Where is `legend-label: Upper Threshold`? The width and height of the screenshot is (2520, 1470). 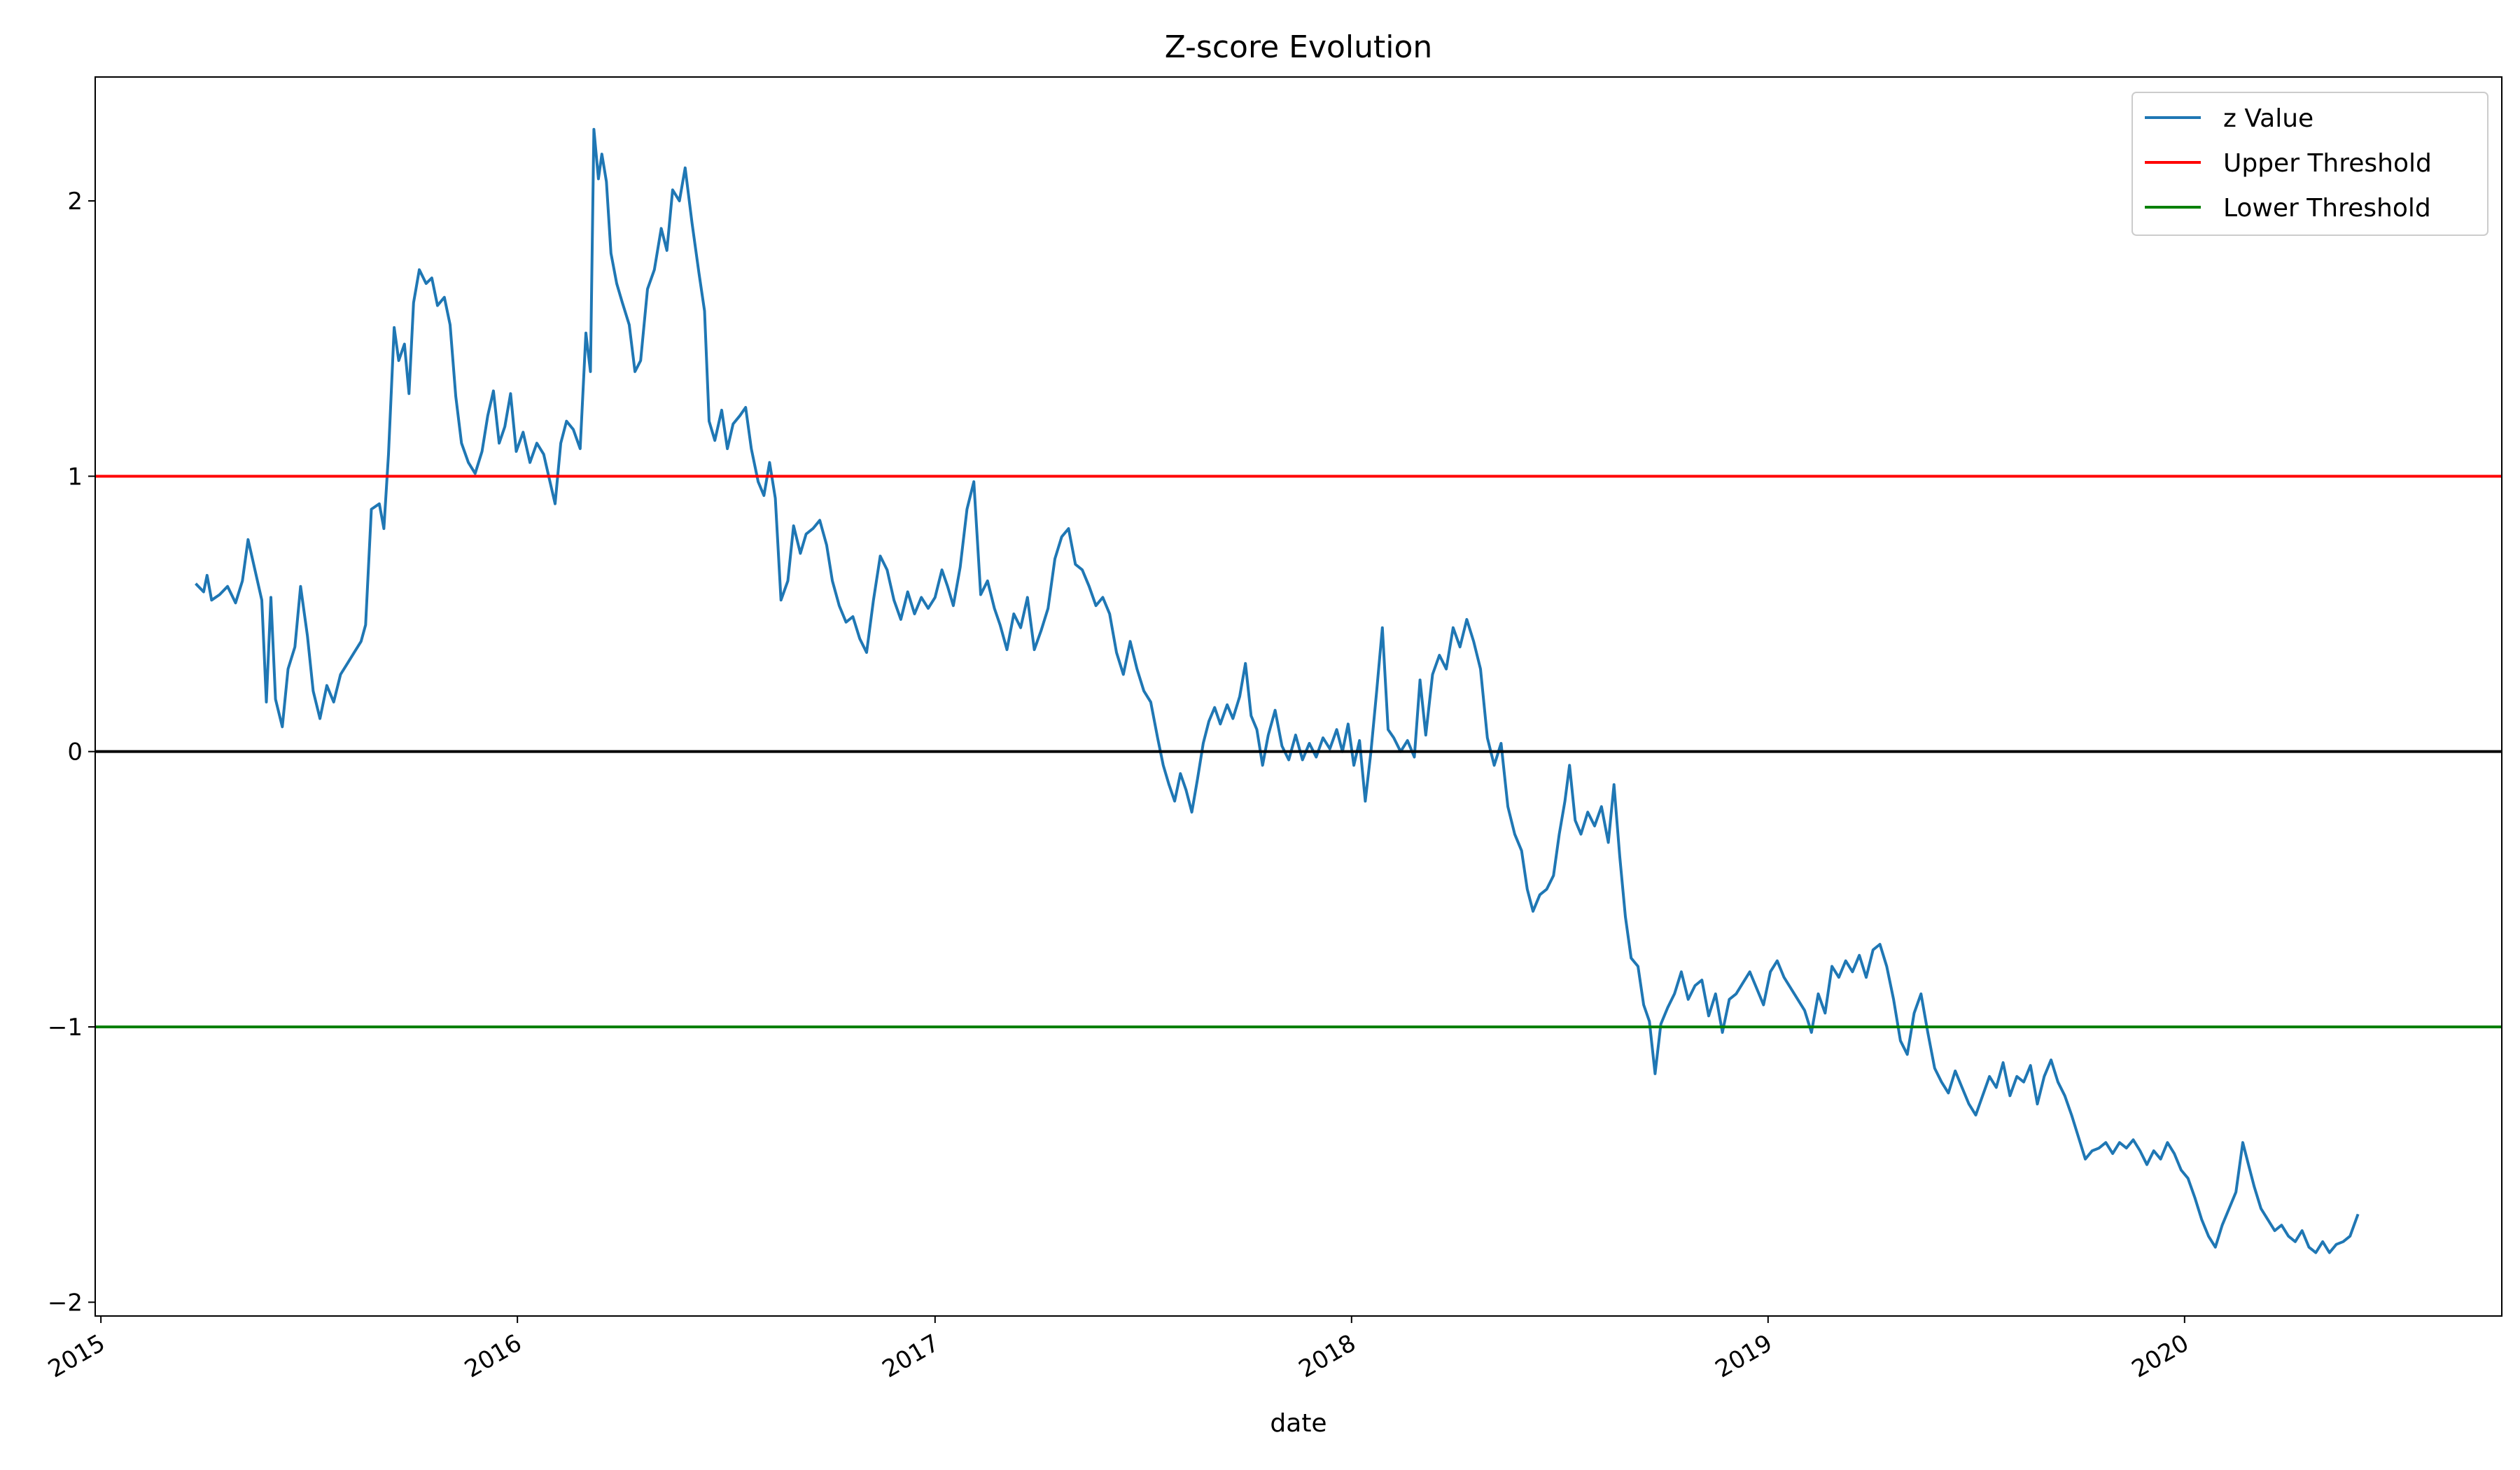
legend-label: Upper Threshold is located at coordinates (2327, 163).